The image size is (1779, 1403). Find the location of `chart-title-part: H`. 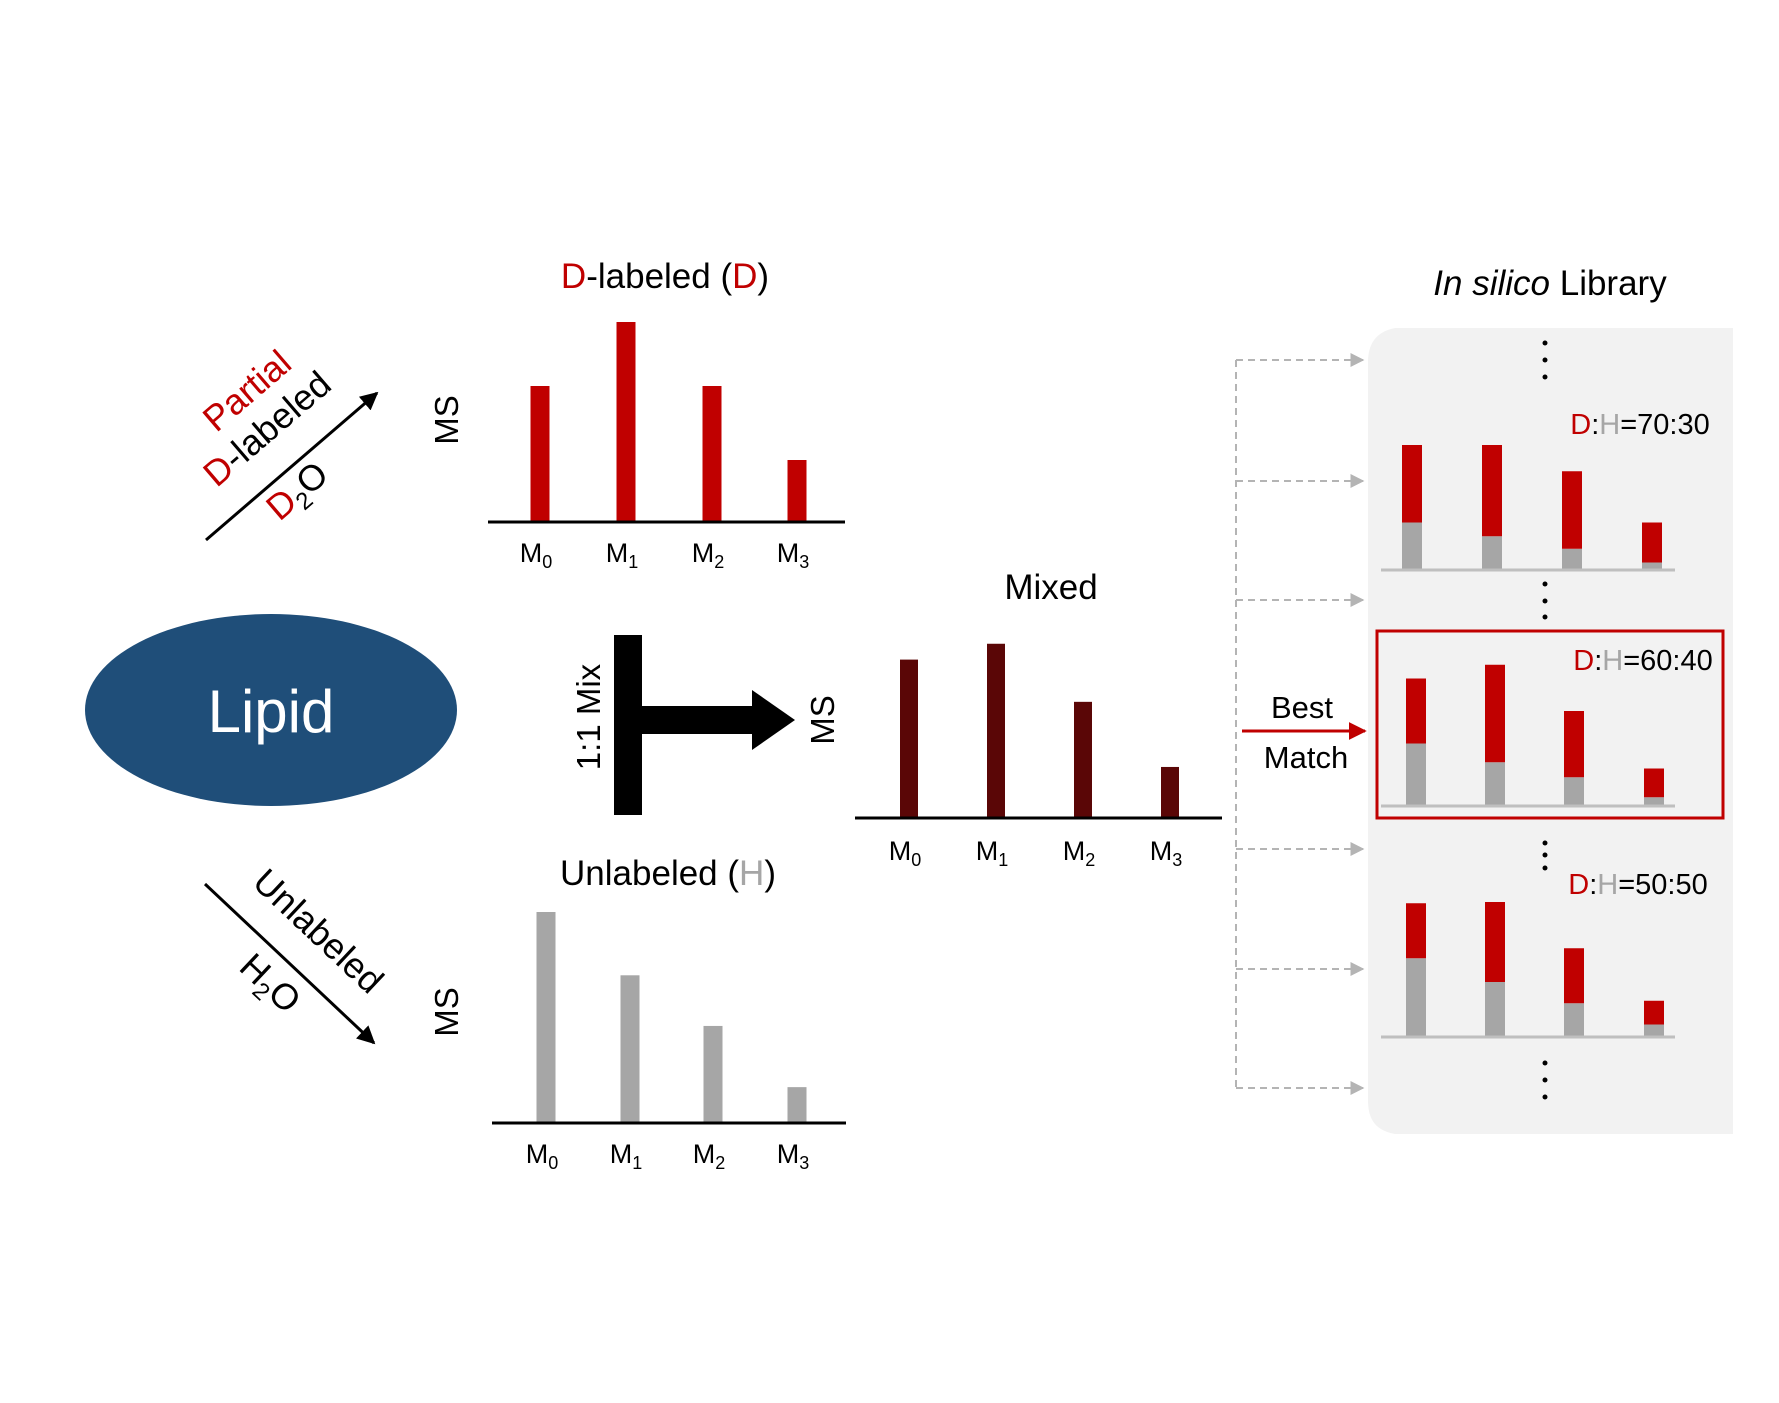

chart-title-part: H is located at coordinates (751, 873).